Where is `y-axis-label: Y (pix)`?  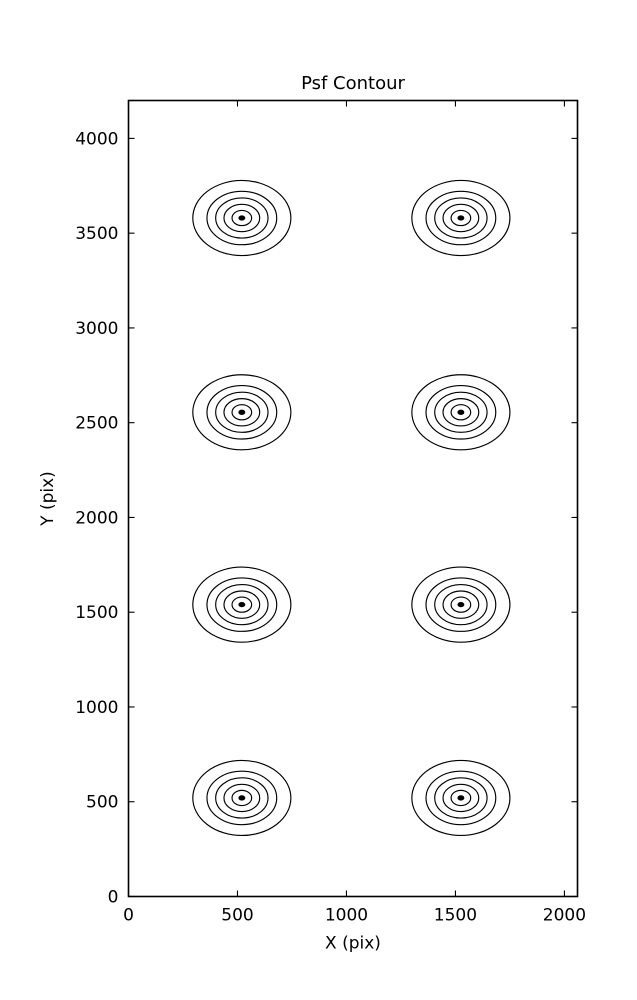
y-axis-label: Y (pix) is located at coordinates (48, 499).